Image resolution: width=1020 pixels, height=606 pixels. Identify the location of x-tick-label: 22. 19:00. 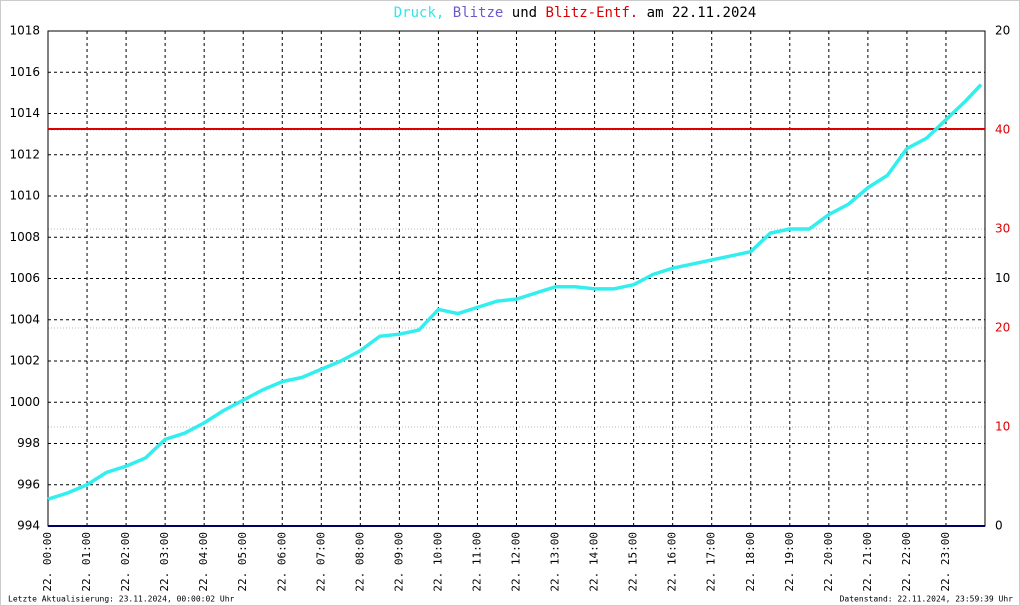
(789, 562).